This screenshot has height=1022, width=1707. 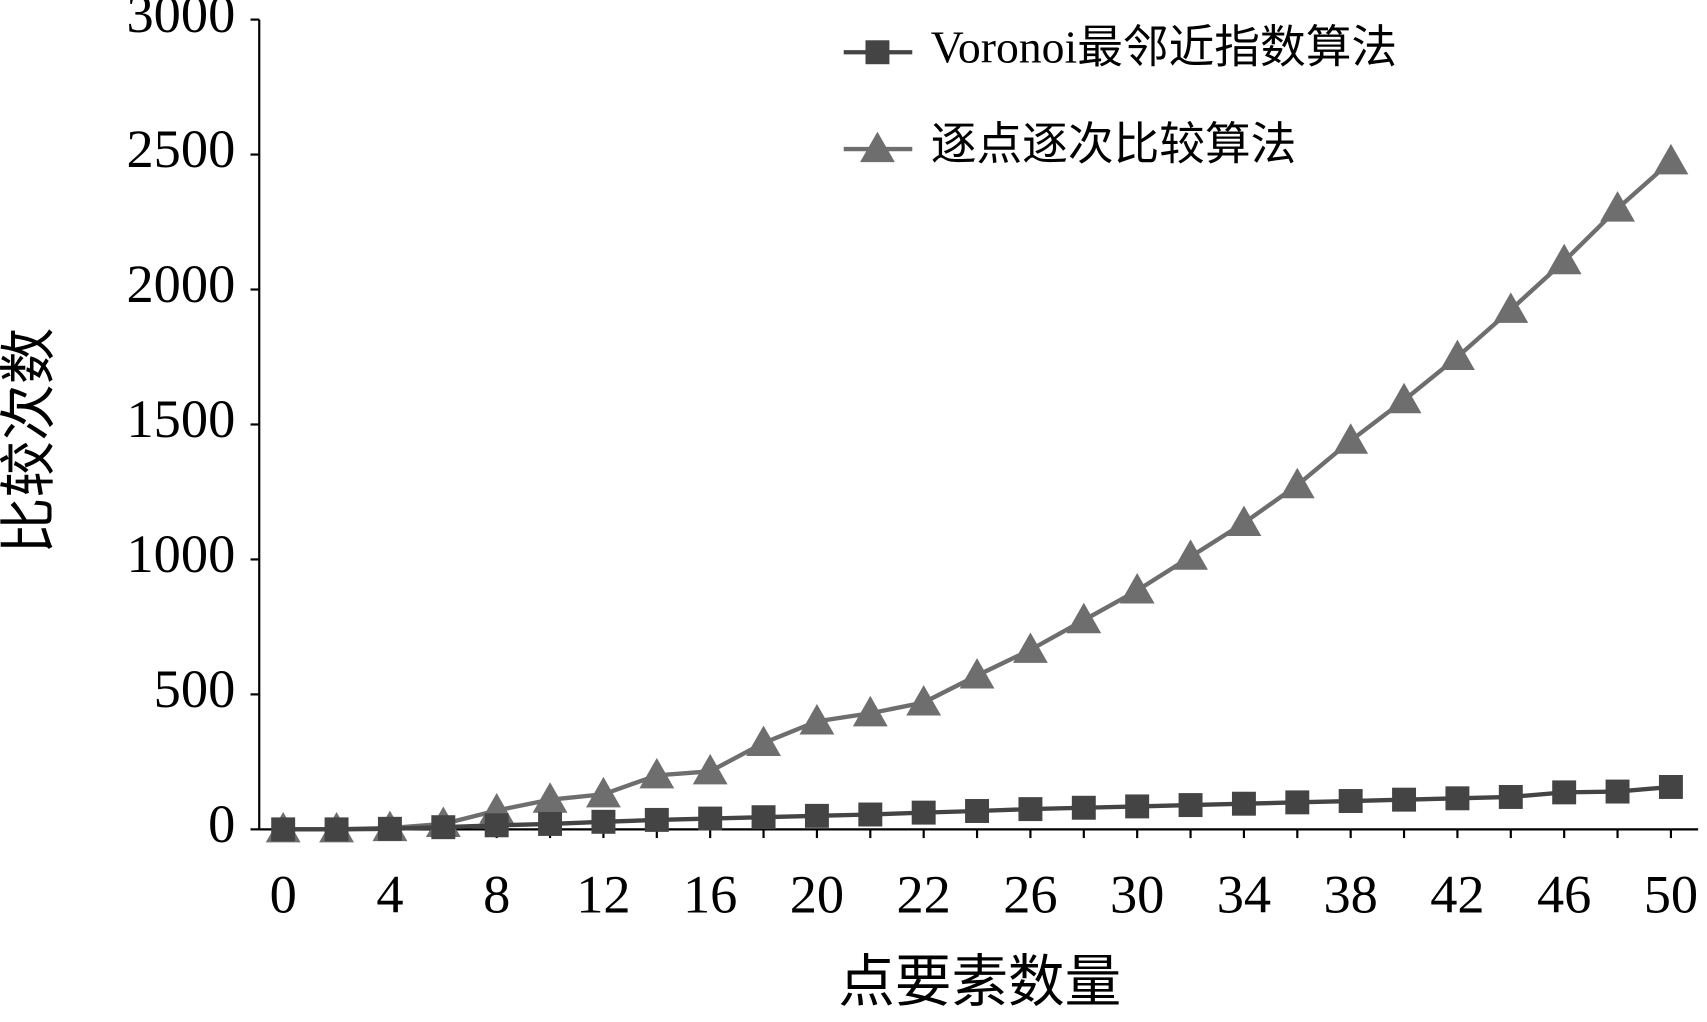 I want to click on y-tick-label: 500, so click(x=195, y=689).